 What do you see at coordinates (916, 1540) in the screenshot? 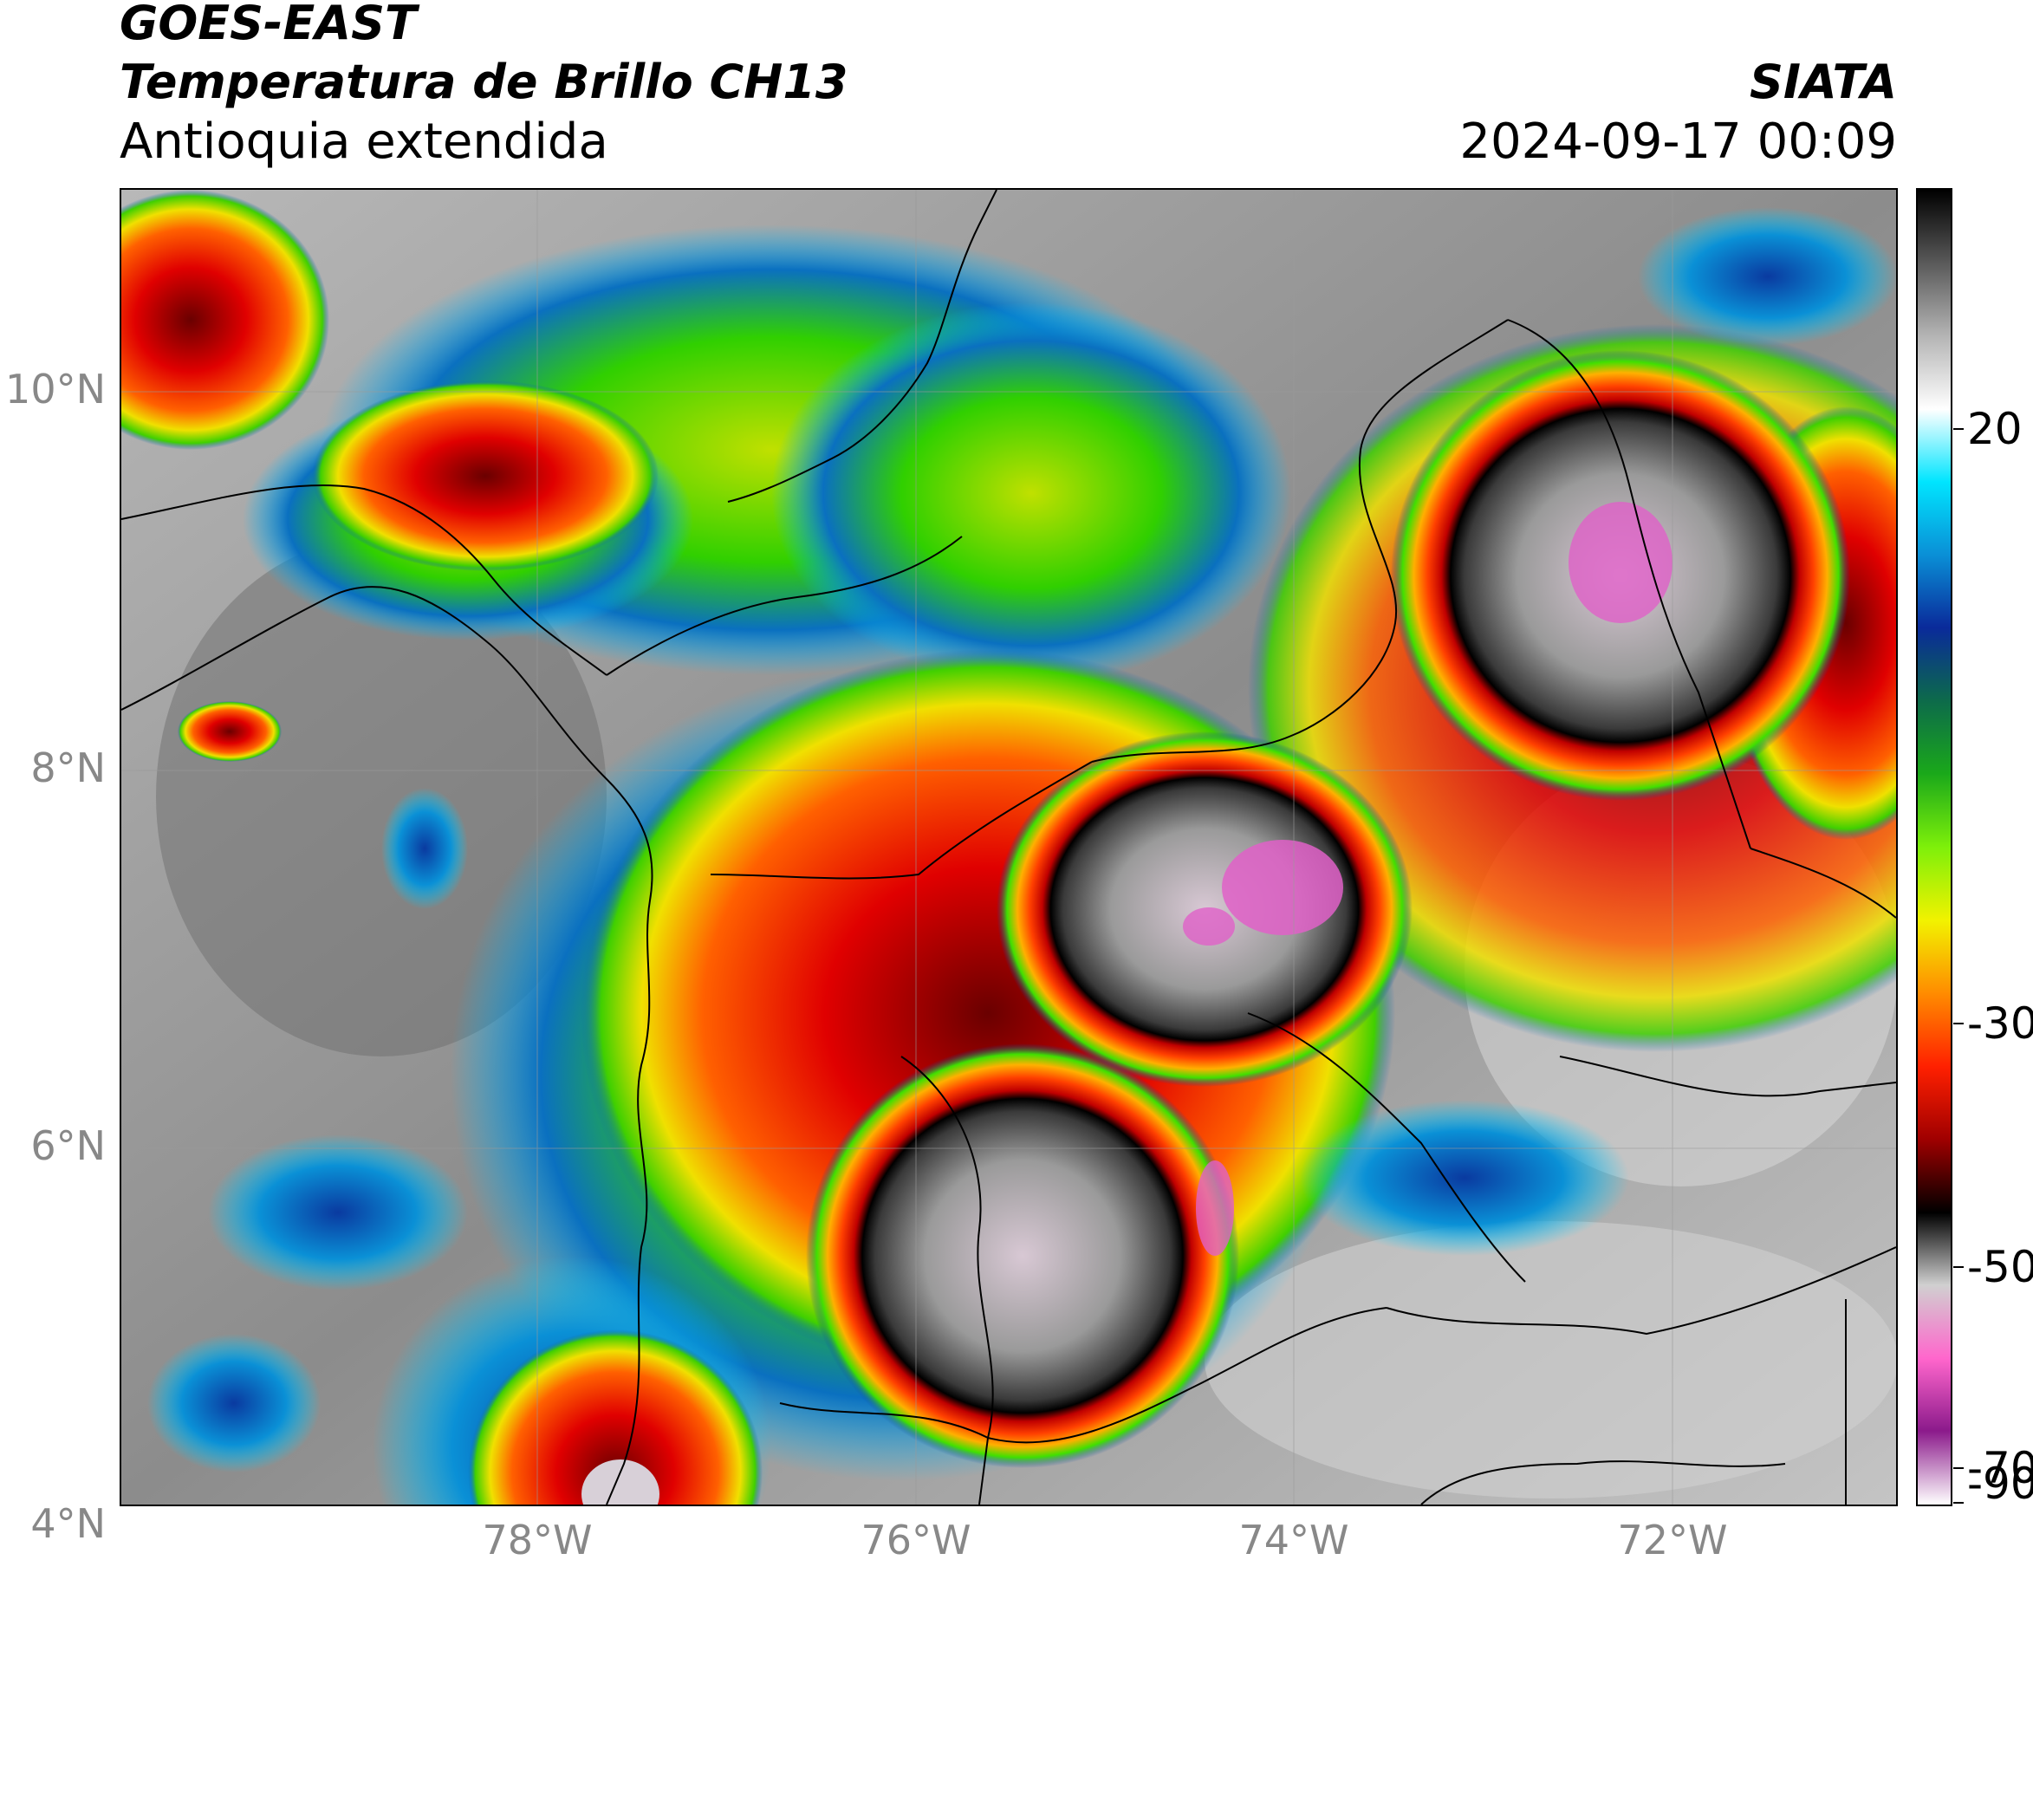
I see `lon-label-76w: 76°W` at bounding box center [916, 1540].